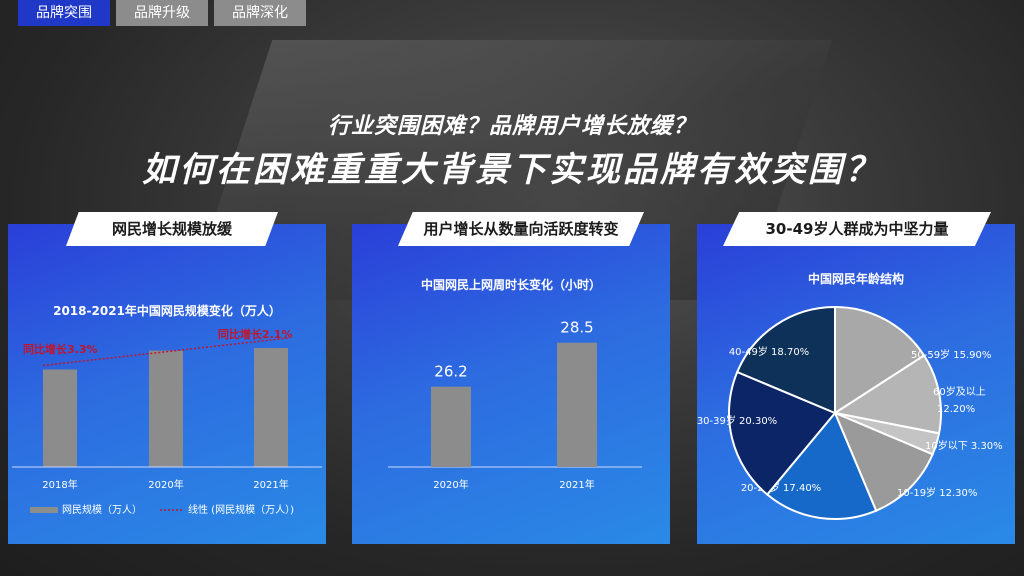  What do you see at coordinates (956, 409) in the screenshot?
I see `slice-label: 12.20%` at bounding box center [956, 409].